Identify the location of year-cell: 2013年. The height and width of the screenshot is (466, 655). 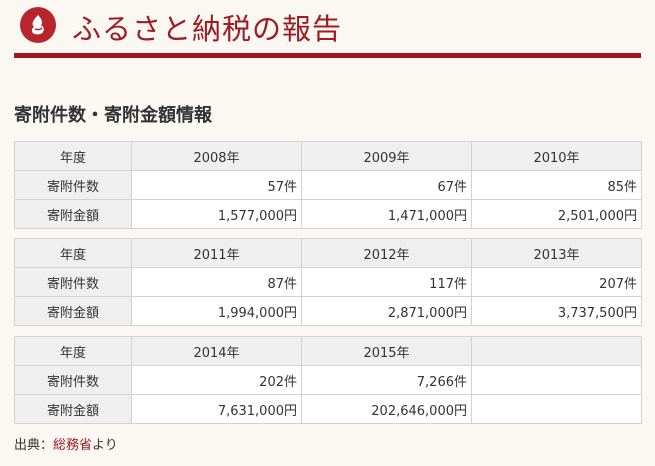
(556, 253).